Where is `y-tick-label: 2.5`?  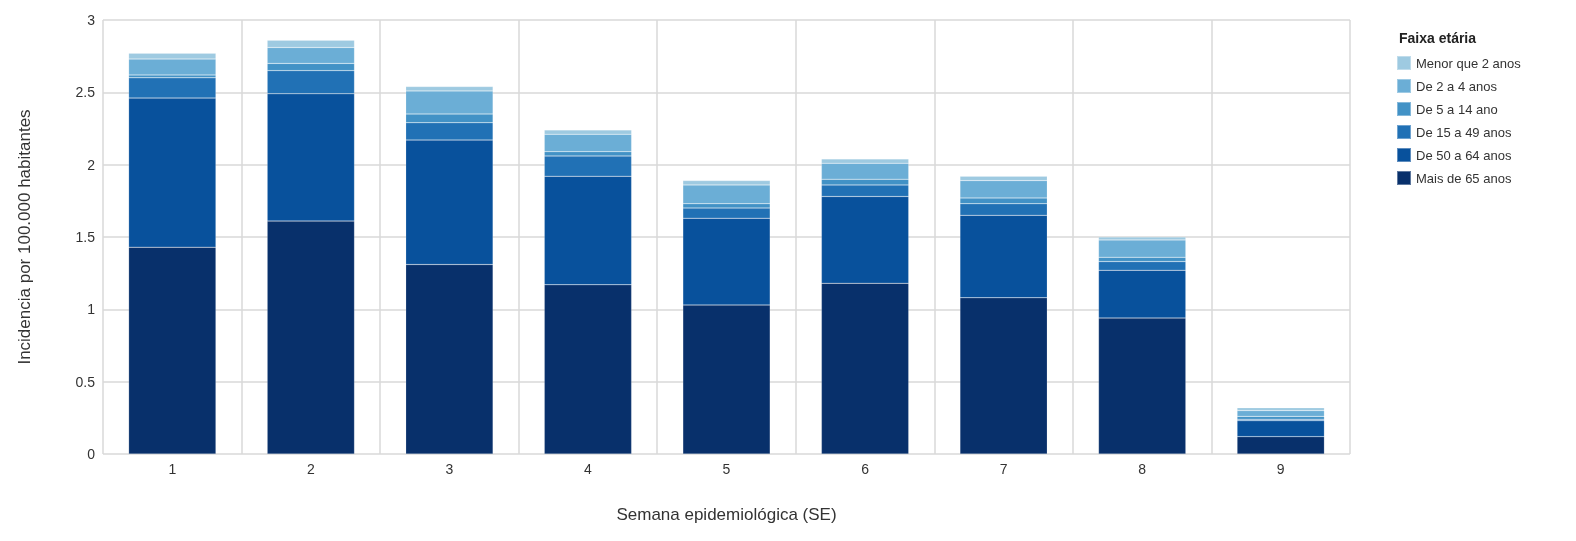 y-tick-label: 2.5 is located at coordinates (85, 92).